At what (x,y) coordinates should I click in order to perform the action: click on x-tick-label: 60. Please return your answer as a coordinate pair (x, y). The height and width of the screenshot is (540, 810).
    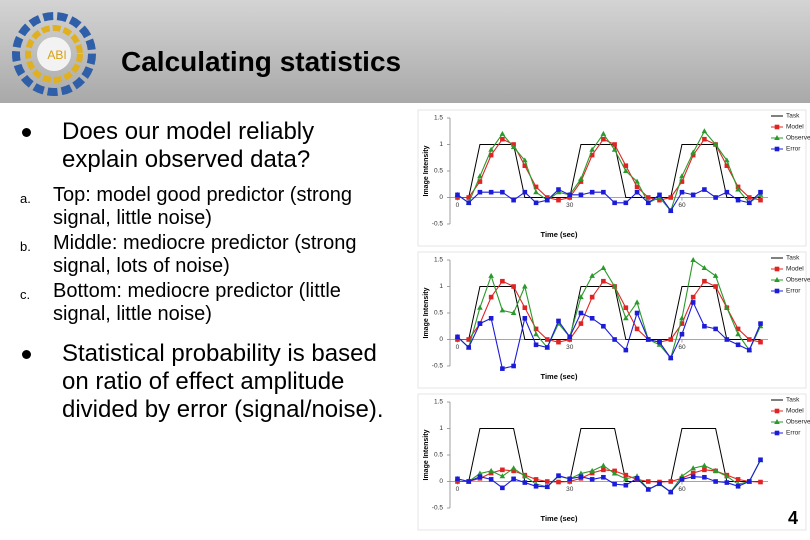
    Looking at the image, I should click on (682, 205).